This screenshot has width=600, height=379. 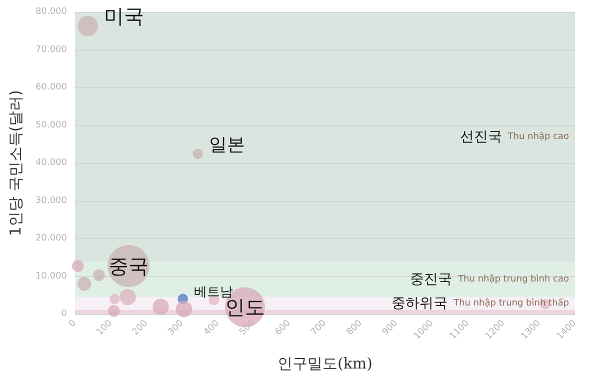 I want to click on annotation: Thu nhập cao, so click(x=538, y=136).